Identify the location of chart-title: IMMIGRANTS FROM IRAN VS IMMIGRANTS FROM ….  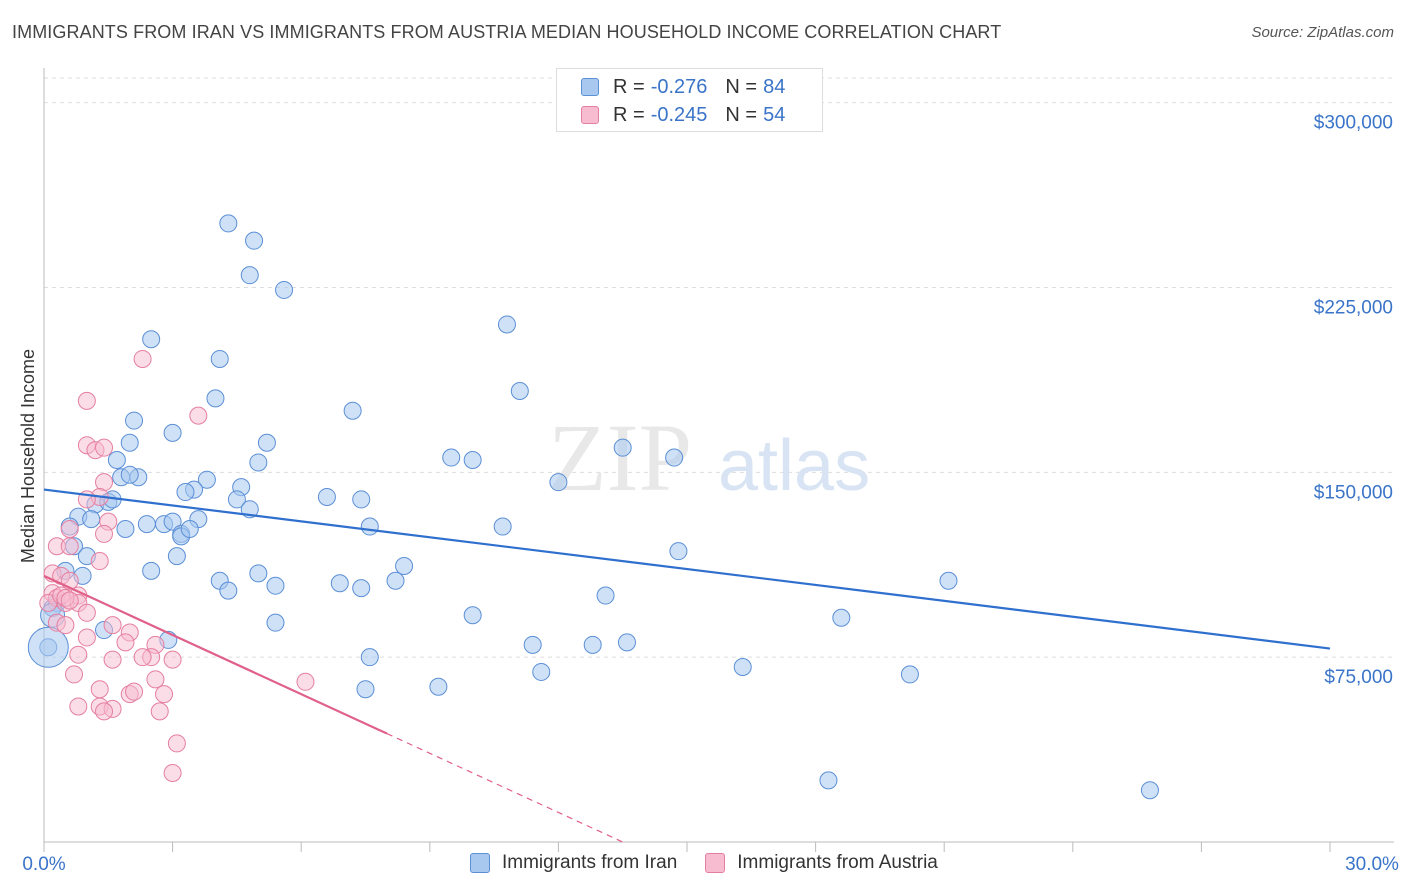
(507, 32).